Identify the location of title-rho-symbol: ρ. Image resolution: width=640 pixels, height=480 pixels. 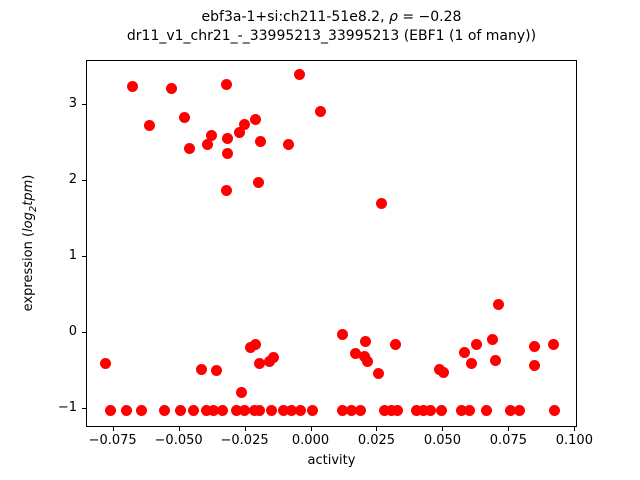
(393, 17).